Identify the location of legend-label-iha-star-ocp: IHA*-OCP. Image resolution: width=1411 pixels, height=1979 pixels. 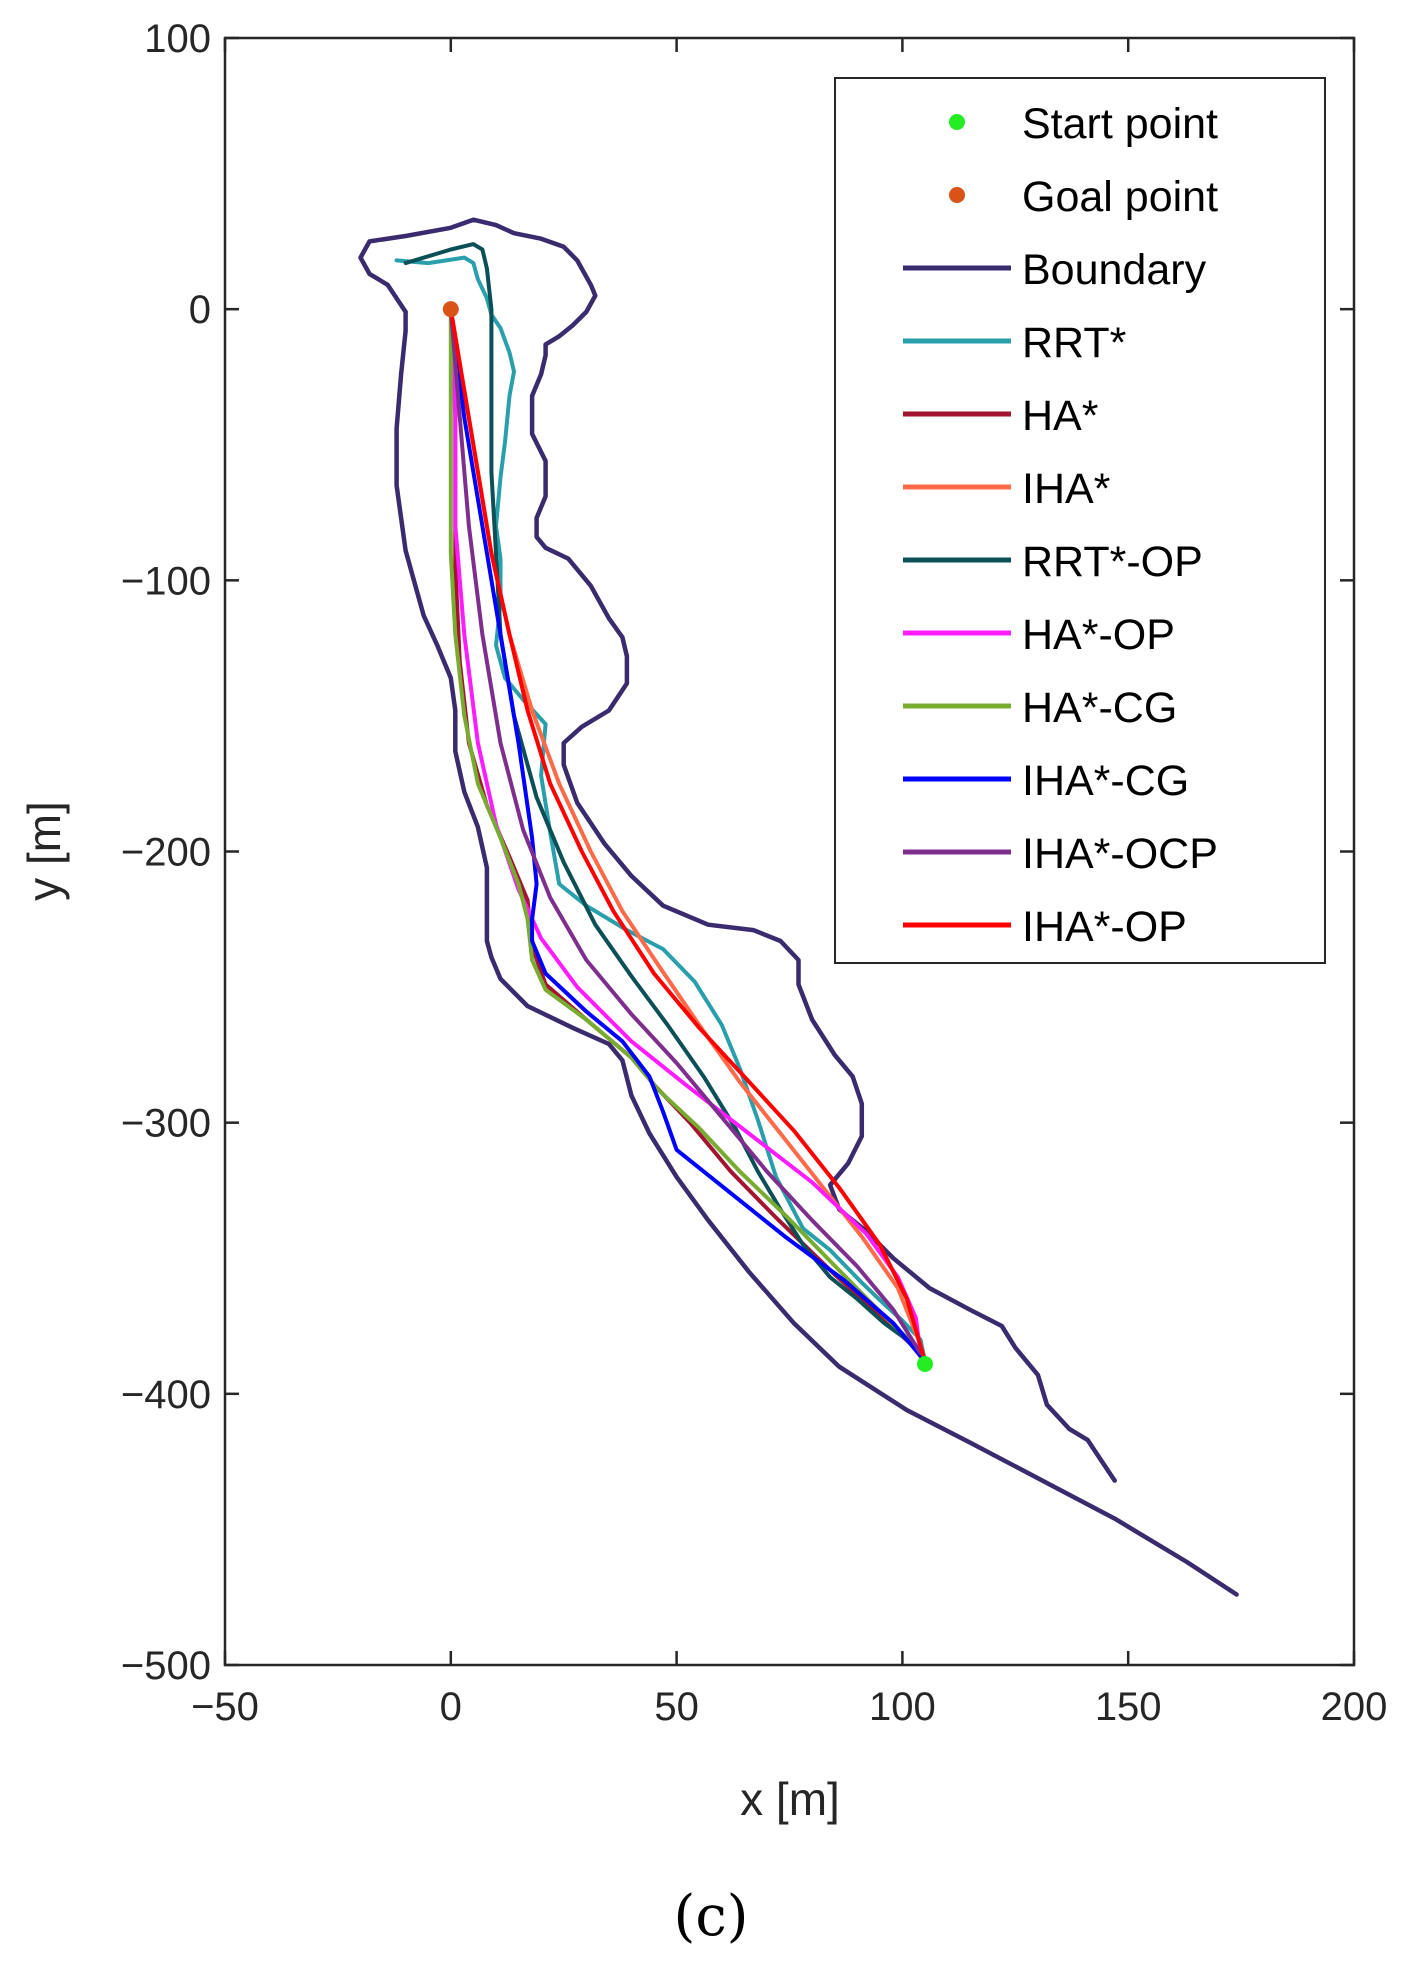
(1120, 854).